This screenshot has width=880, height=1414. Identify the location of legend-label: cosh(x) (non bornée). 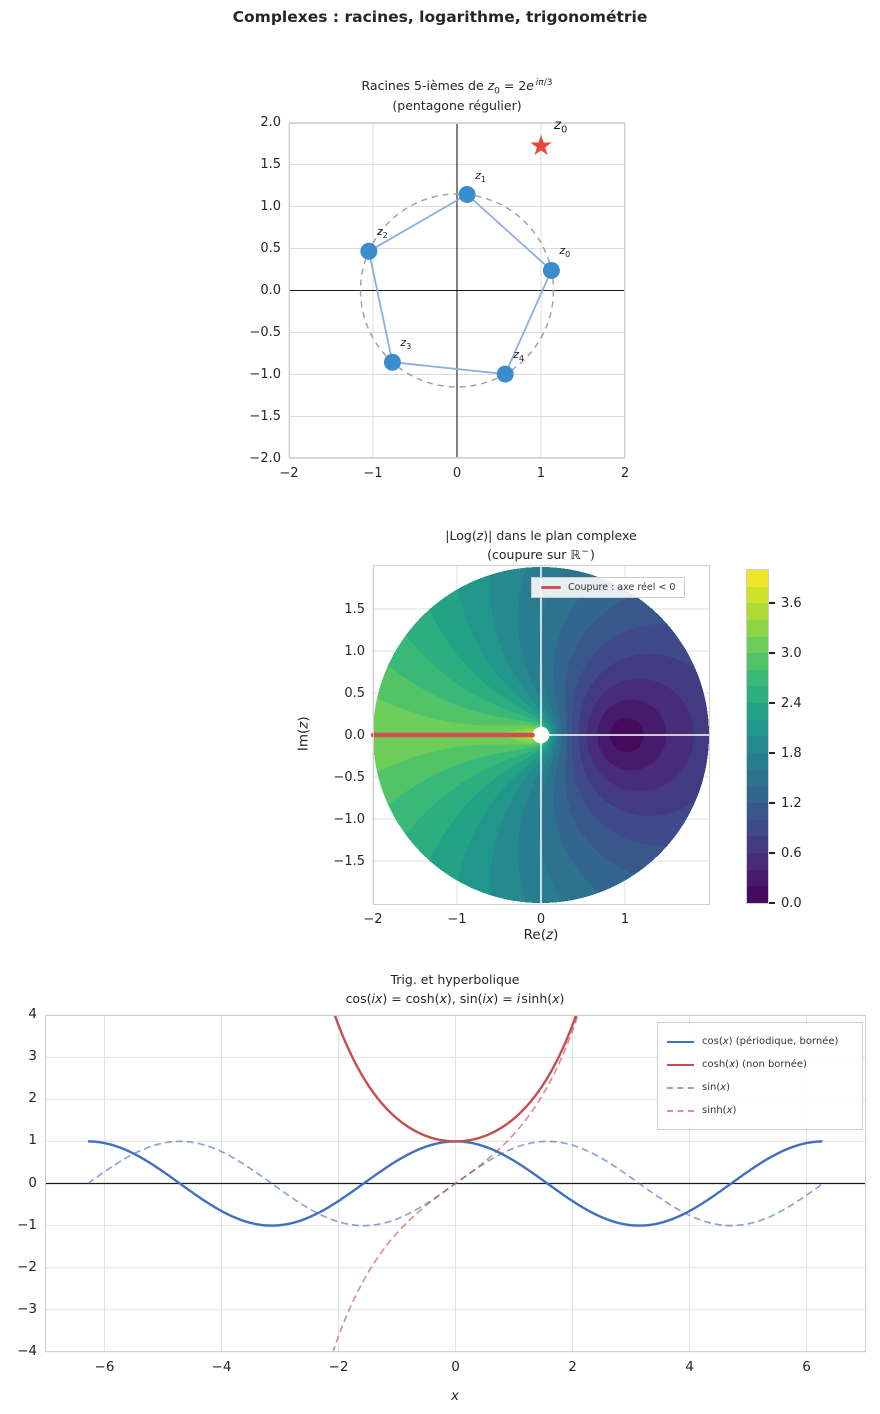
(754, 1064).